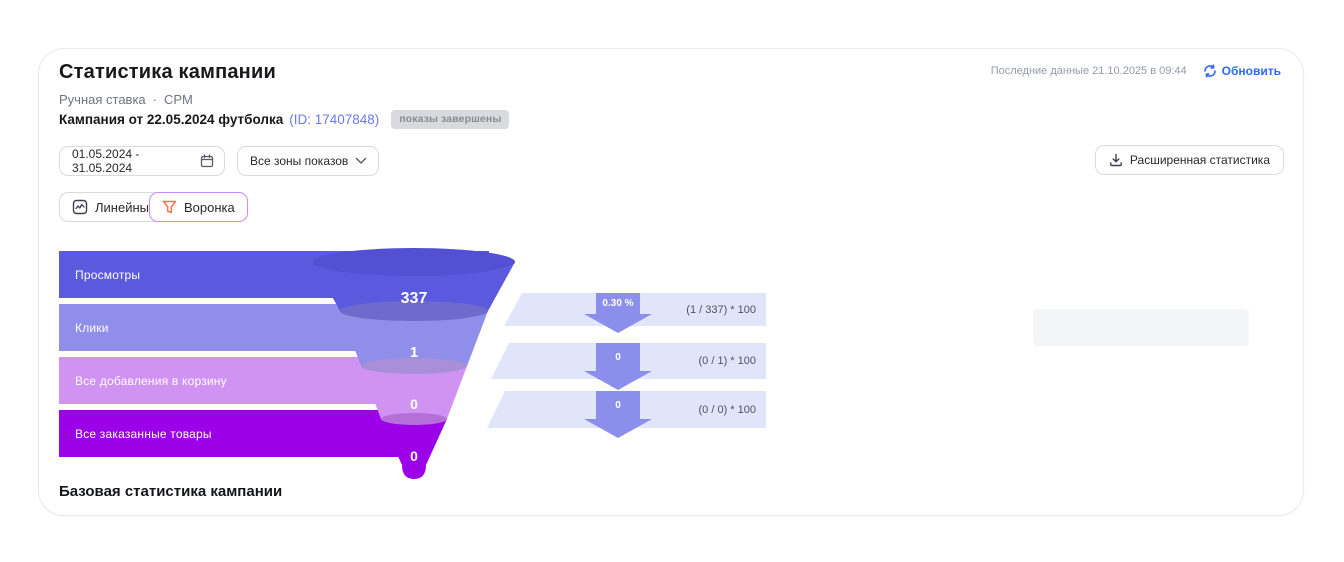 The height and width of the screenshot is (562, 1344). What do you see at coordinates (80, 207) in the screenshot?
I see `line-chart-icon` at bounding box center [80, 207].